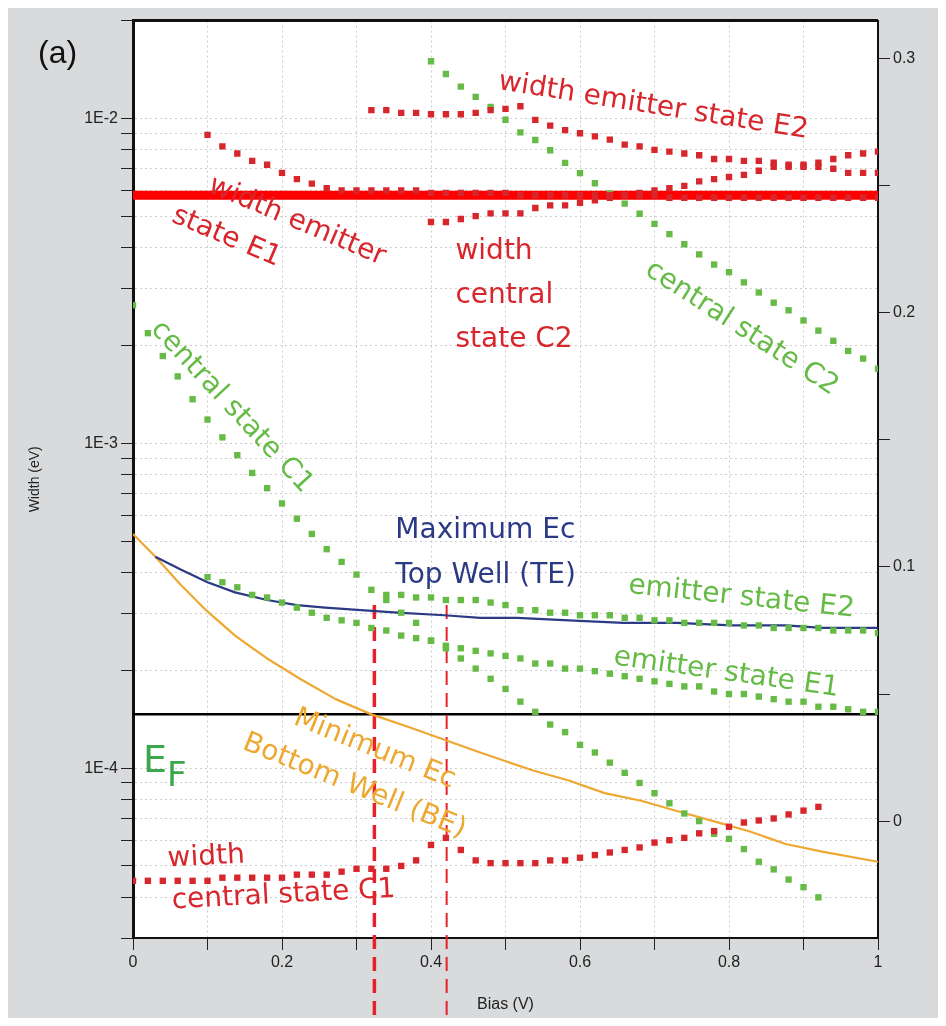 Image resolution: width=946 pixels, height=1026 pixels. I want to click on x-tick-label: 0.8, so click(729, 962).